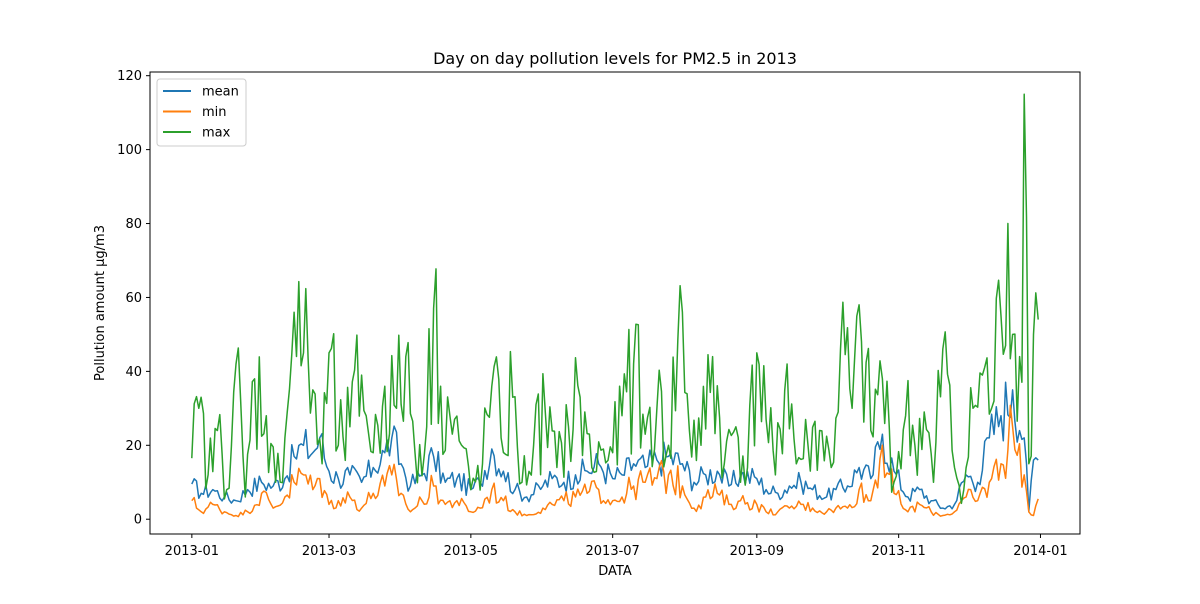 This screenshot has height=604, width=1200. What do you see at coordinates (133, 446) in the screenshot?
I see `y-tick-label: 20` at bounding box center [133, 446].